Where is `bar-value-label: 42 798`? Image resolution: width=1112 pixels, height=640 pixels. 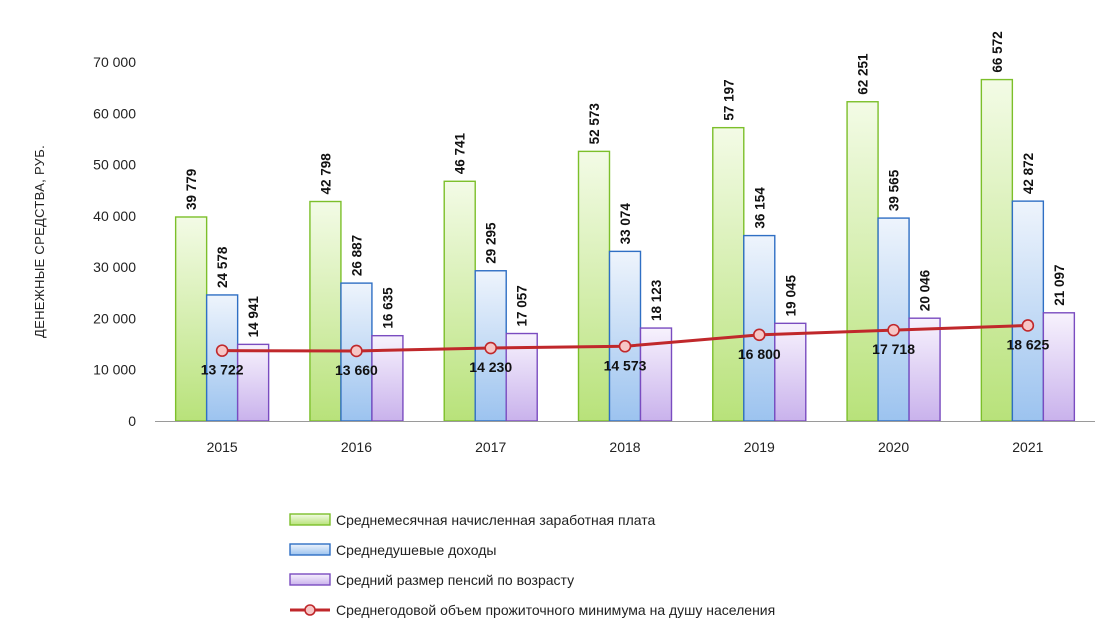 bar-value-label: 42 798 is located at coordinates (325, 174).